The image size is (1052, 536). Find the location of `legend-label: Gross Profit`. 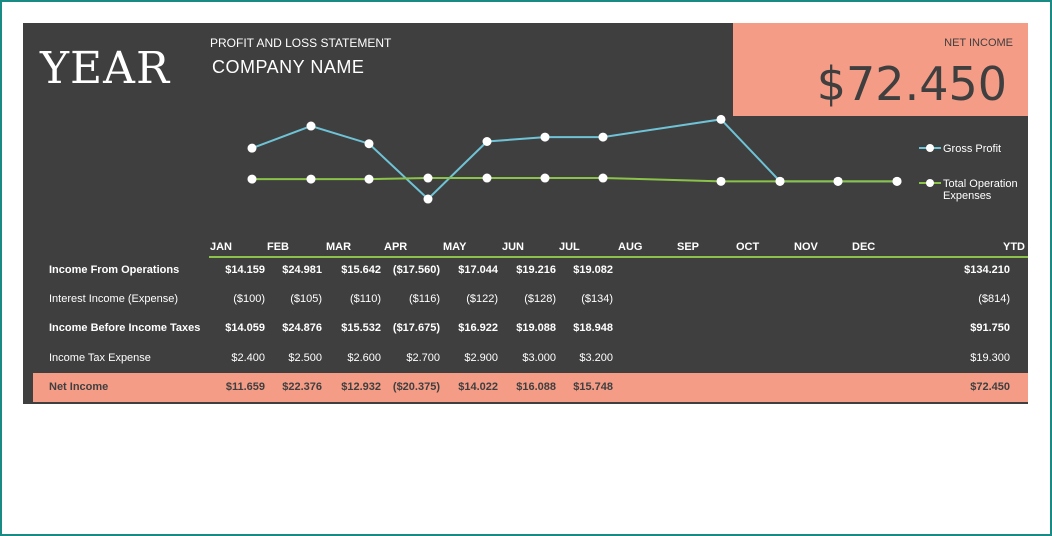

legend-label: Gross Profit is located at coordinates (972, 149).